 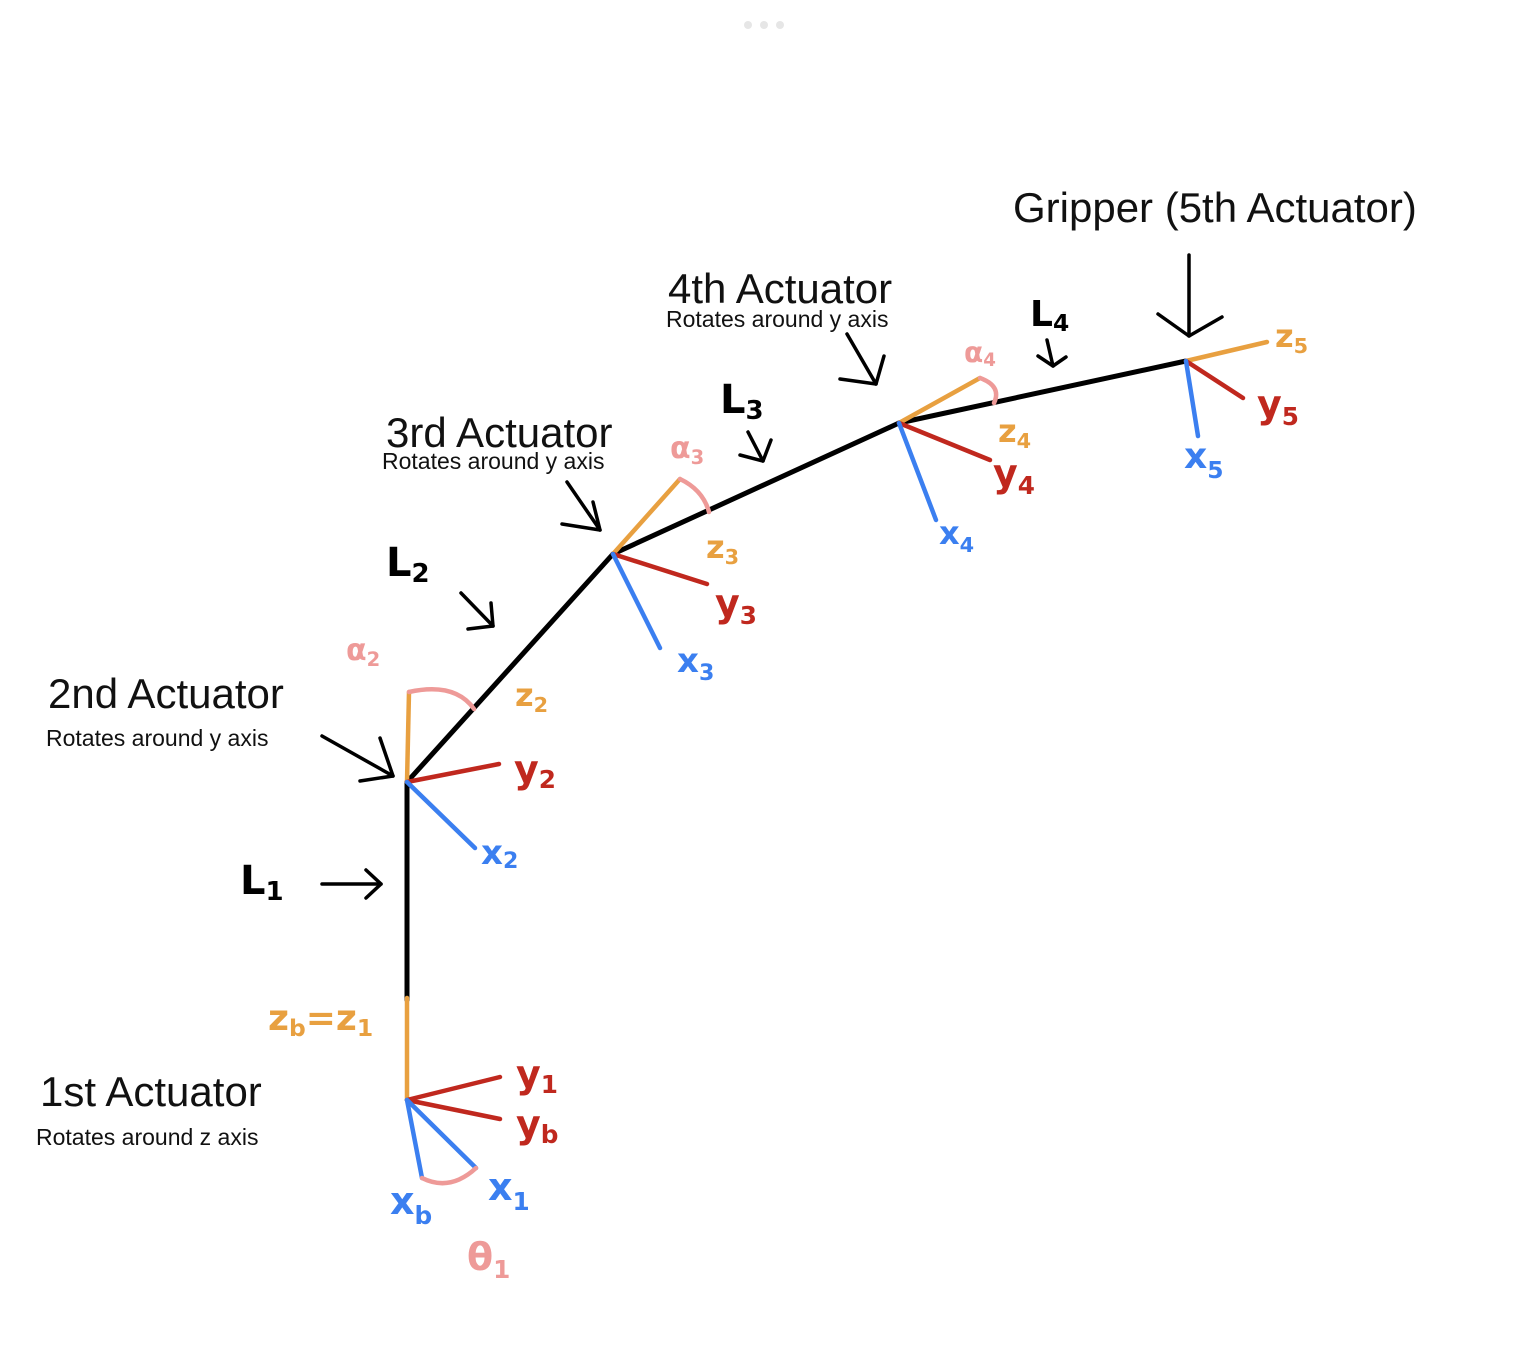 What do you see at coordinates (694, 495) in the screenshot?
I see `alpha3-arc` at bounding box center [694, 495].